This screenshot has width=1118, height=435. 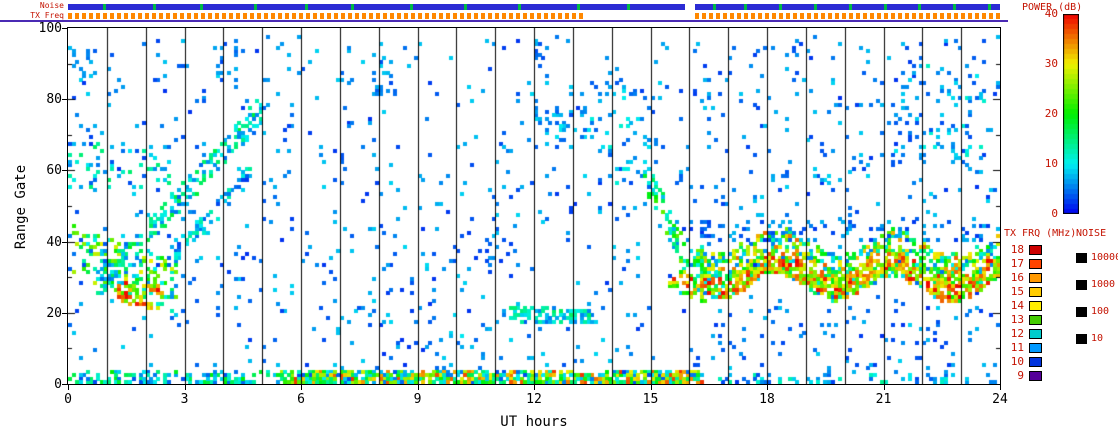 What do you see at coordinates (54, 100) in the screenshot?
I see `y-tick-label: 80` at bounding box center [54, 100].